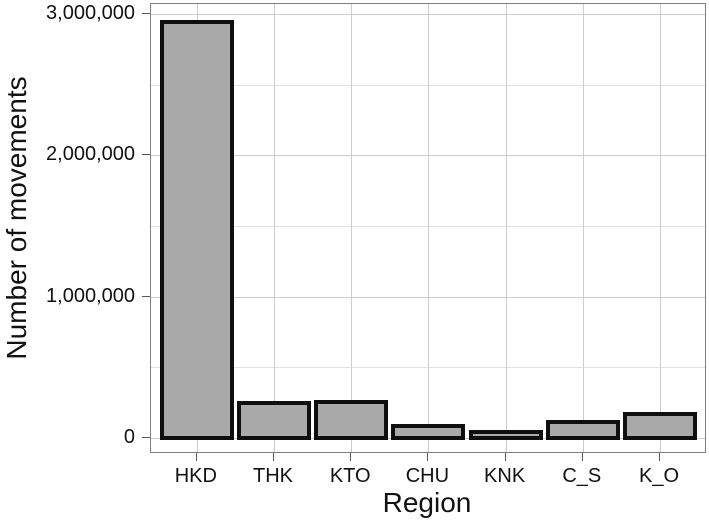 The width and height of the screenshot is (709, 525). What do you see at coordinates (90, 295) in the screenshot?
I see `y-tick-label: 1,000,000` at bounding box center [90, 295].